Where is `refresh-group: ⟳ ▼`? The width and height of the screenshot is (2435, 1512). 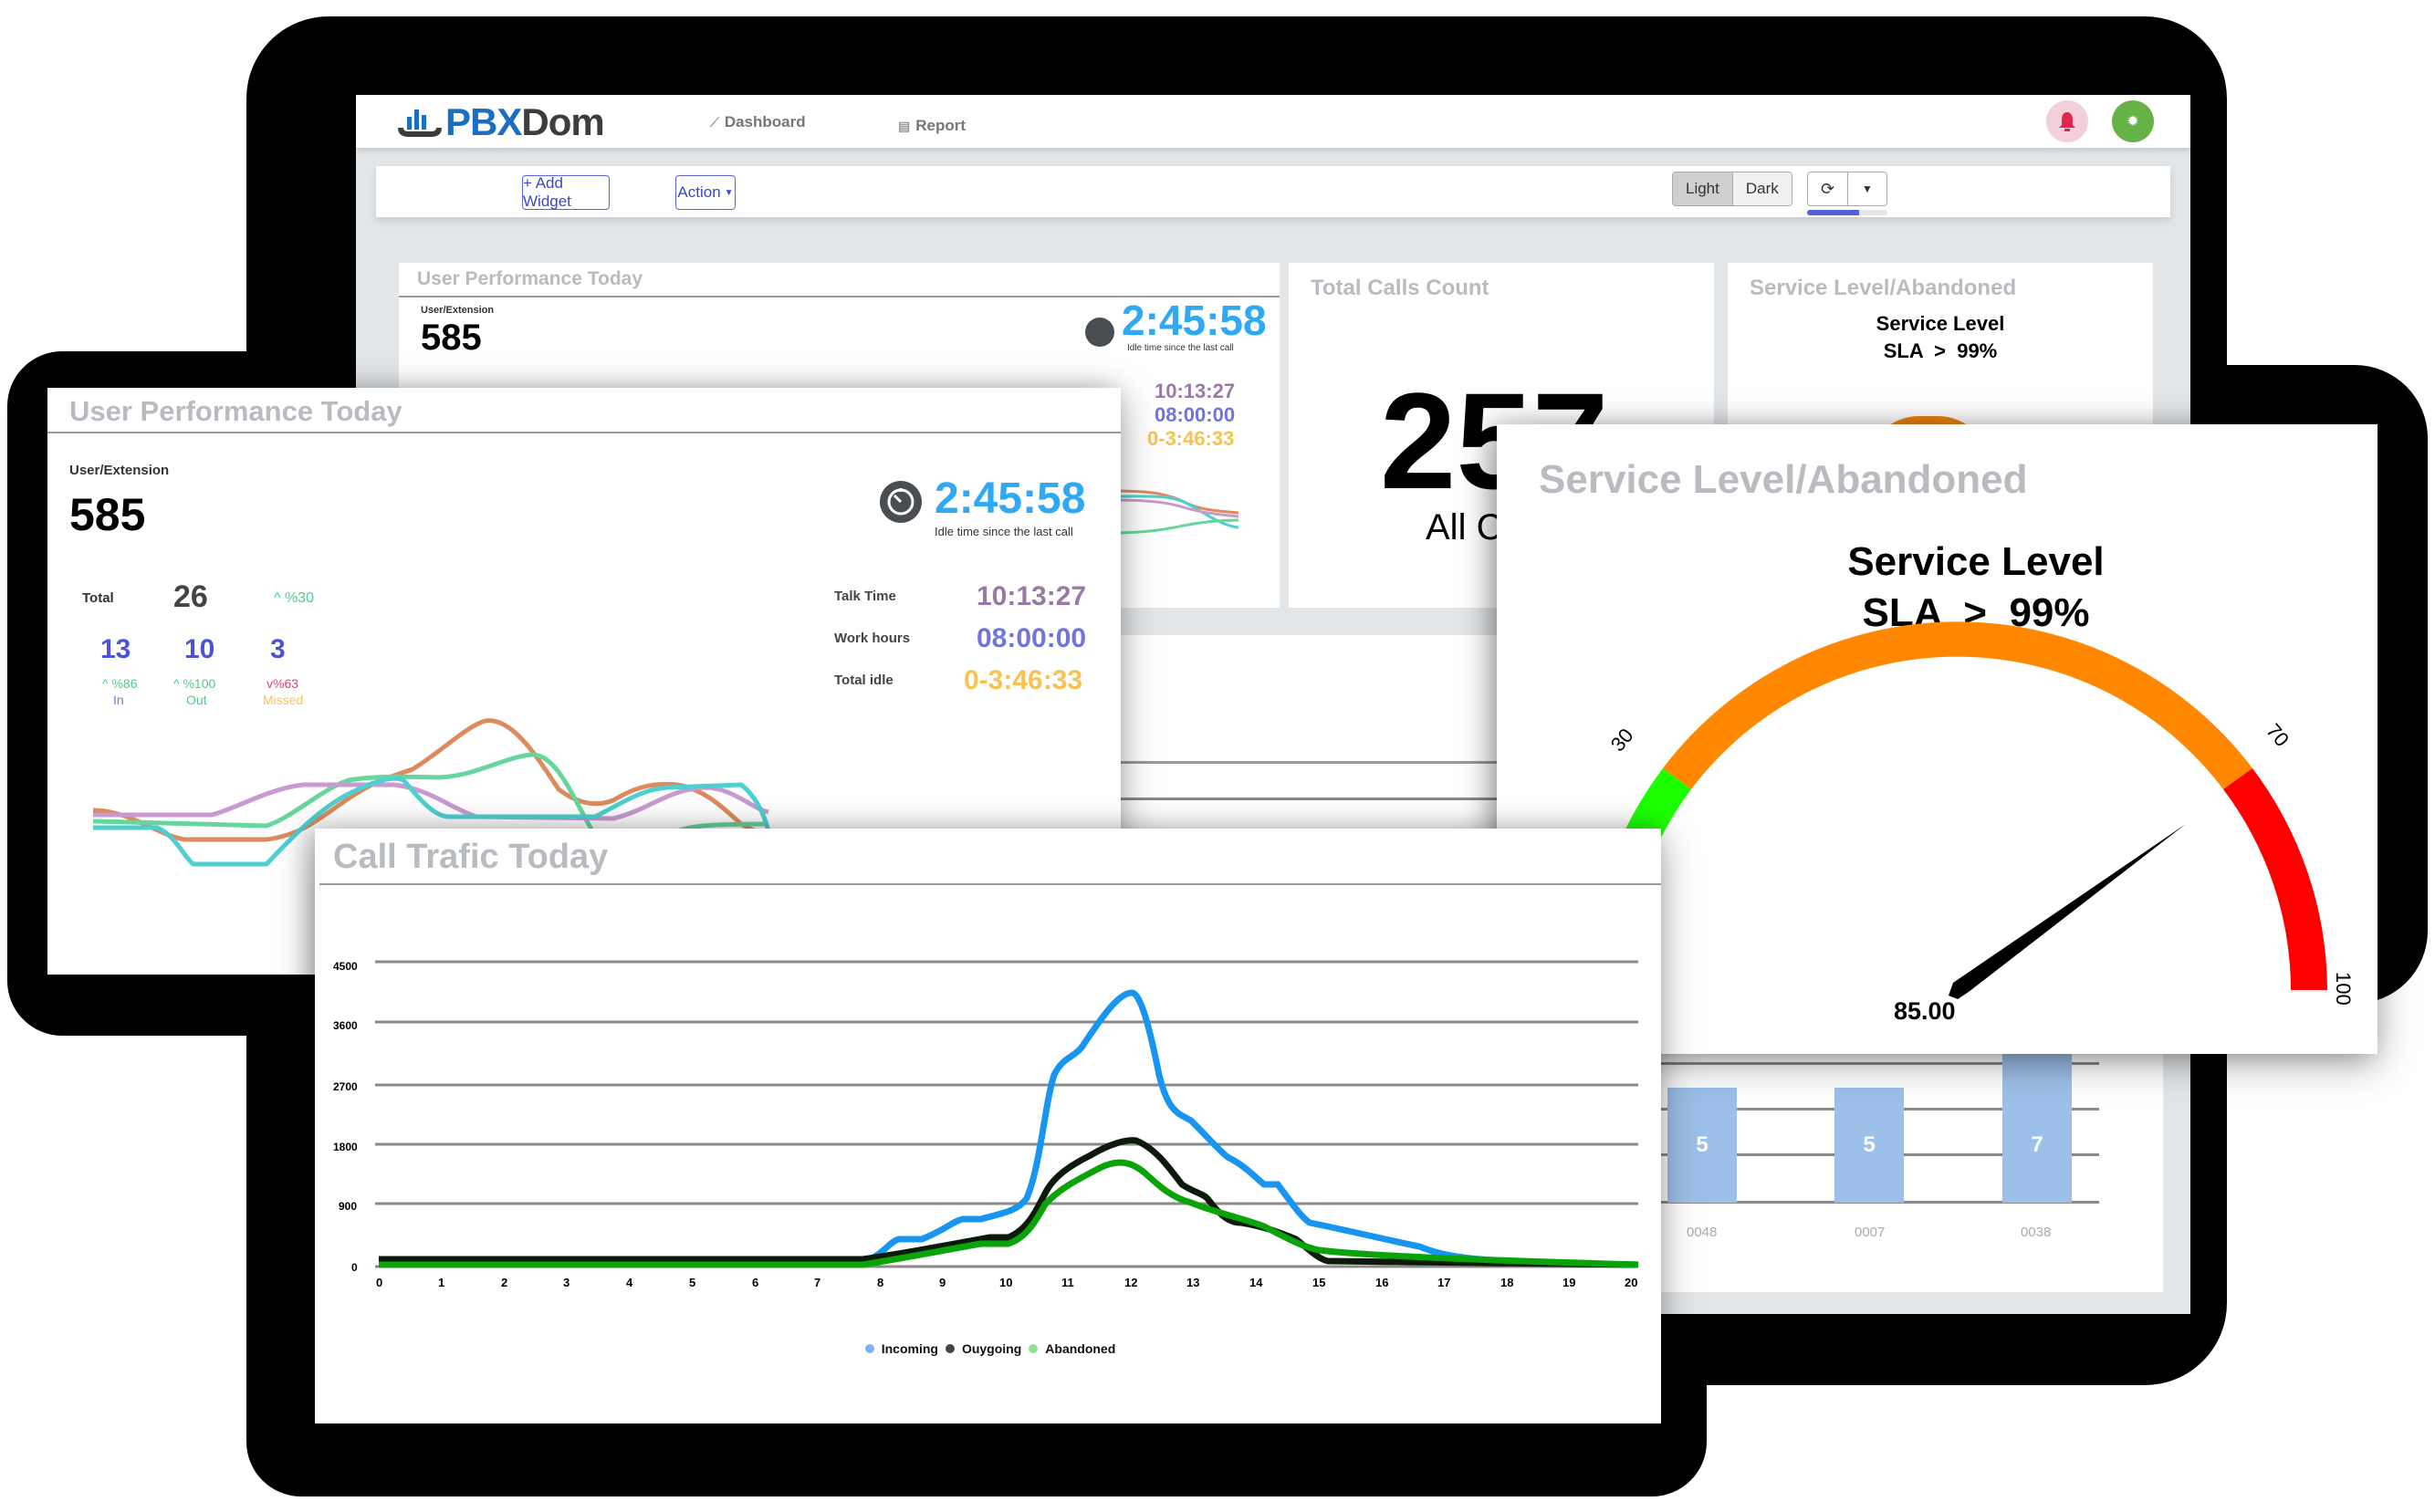 refresh-group: ⟳ ▼ is located at coordinates (1847, 189).